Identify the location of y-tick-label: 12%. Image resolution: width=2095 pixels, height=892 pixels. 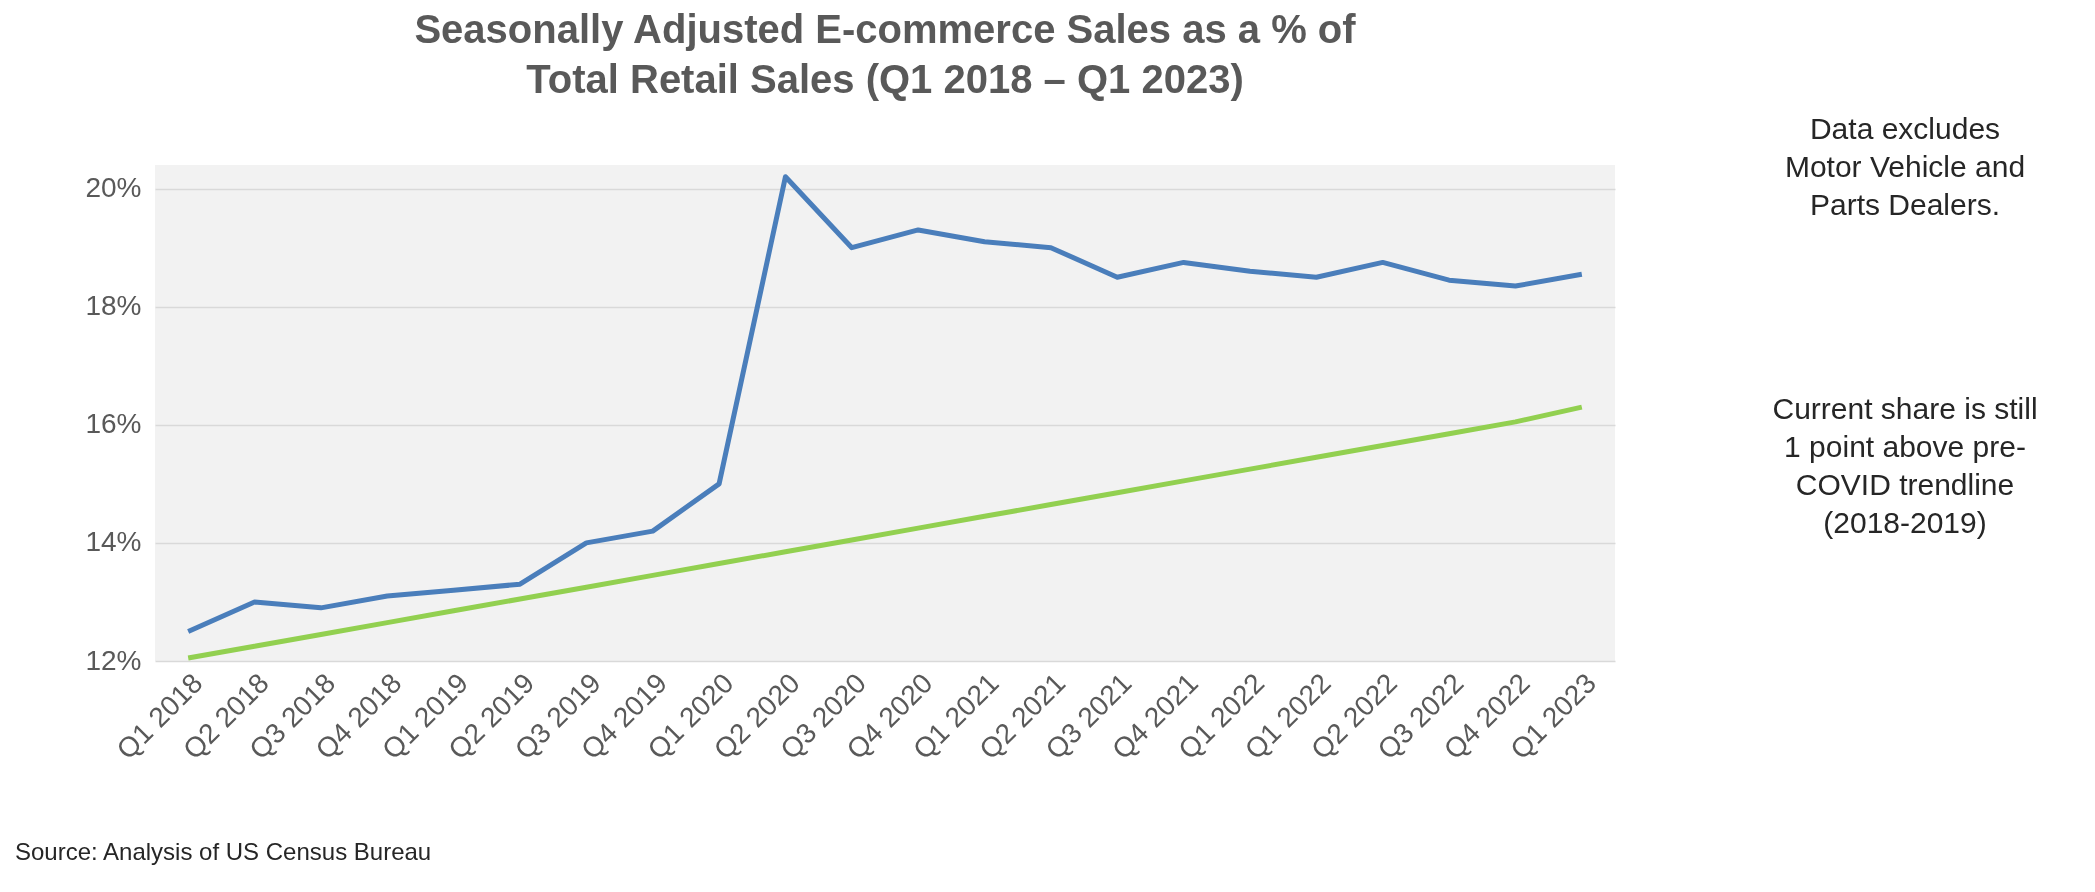
(113, 660).